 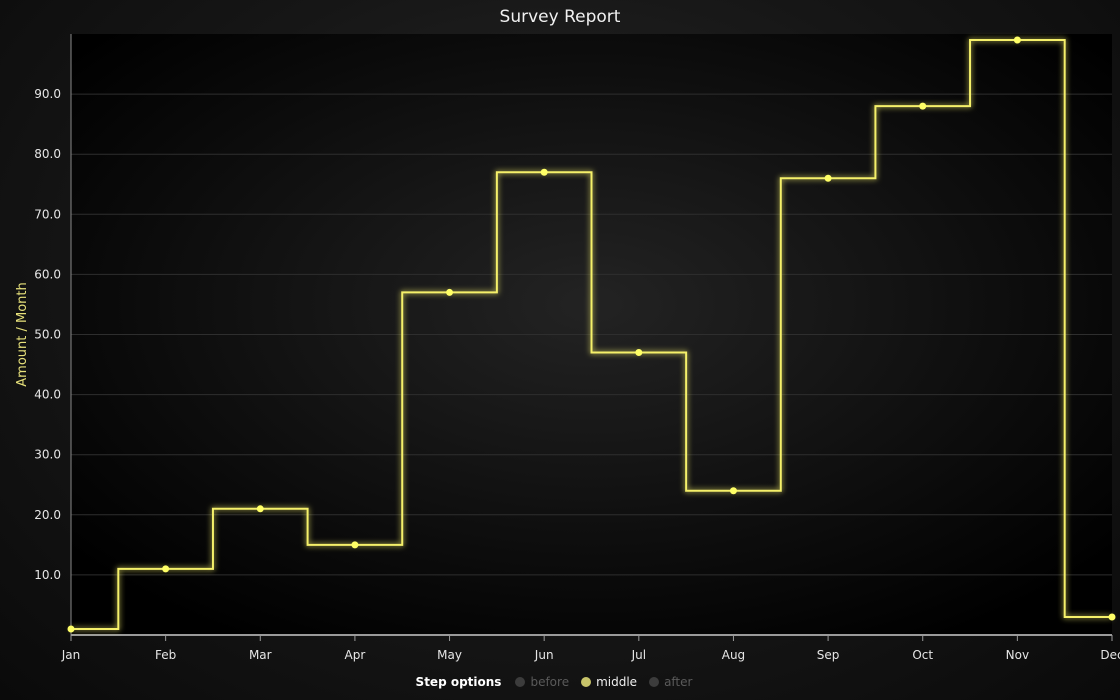 What do you see at coordinates (47, 455) in the screenshot?
I see `y-tick-label: 30.0` at bounding box center [47, 455].